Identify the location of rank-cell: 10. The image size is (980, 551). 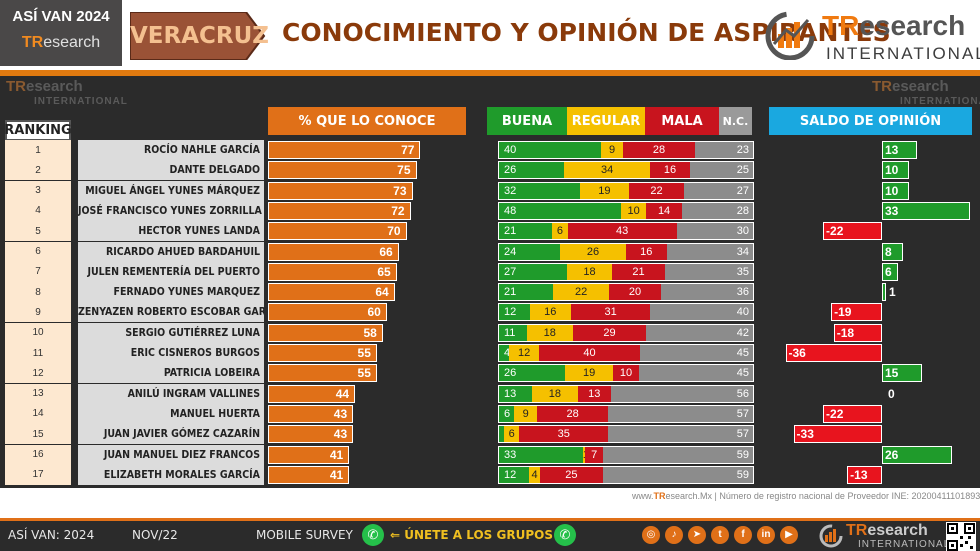
(38, 332).